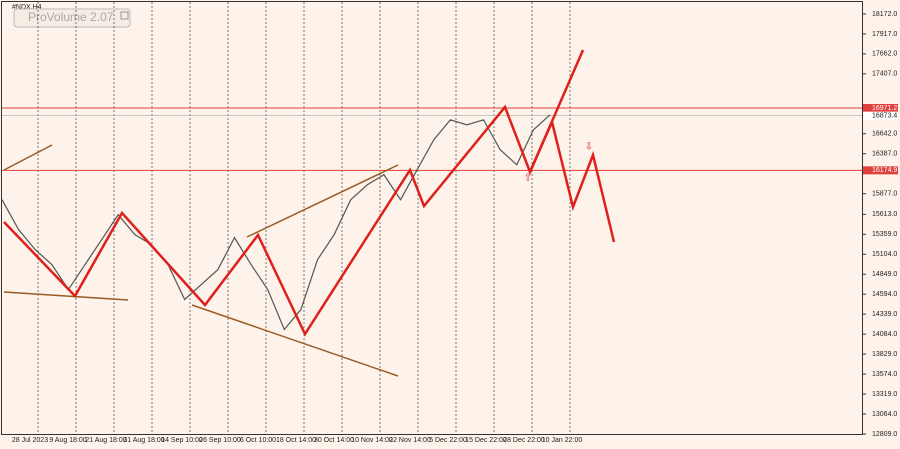  Describe the element at coordinates (884, 134) in the screenshot. I see `y-tick-label: 16642.0` at that location.